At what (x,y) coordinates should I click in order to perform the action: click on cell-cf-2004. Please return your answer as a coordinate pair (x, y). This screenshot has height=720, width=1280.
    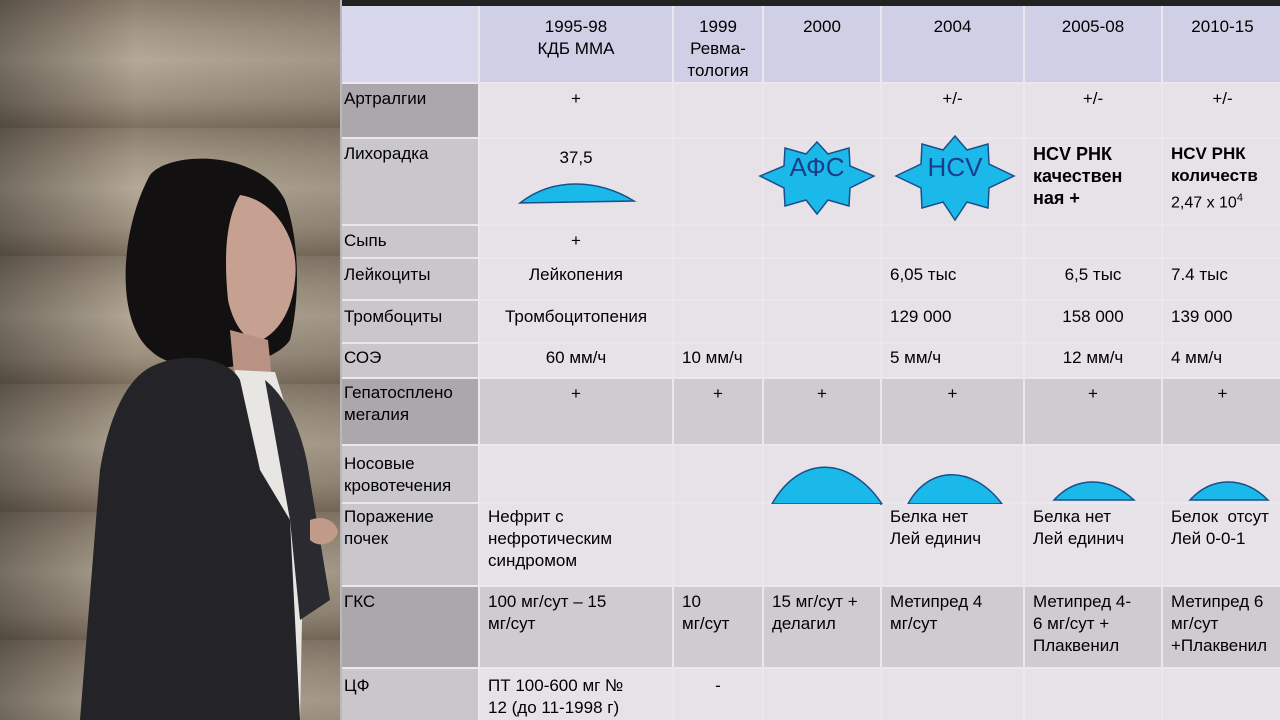
    Looking at the image, I should click on (952, 694).